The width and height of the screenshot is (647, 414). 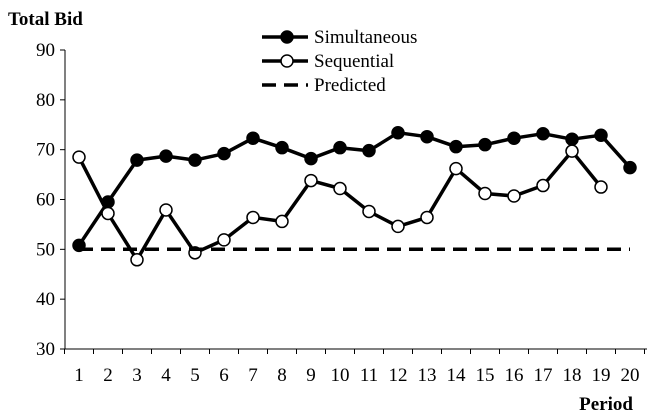 What do you see at coordinates (45, 349) in the screenshot?
I see `y-tick-label: 30` at bounding box center [45, 349].